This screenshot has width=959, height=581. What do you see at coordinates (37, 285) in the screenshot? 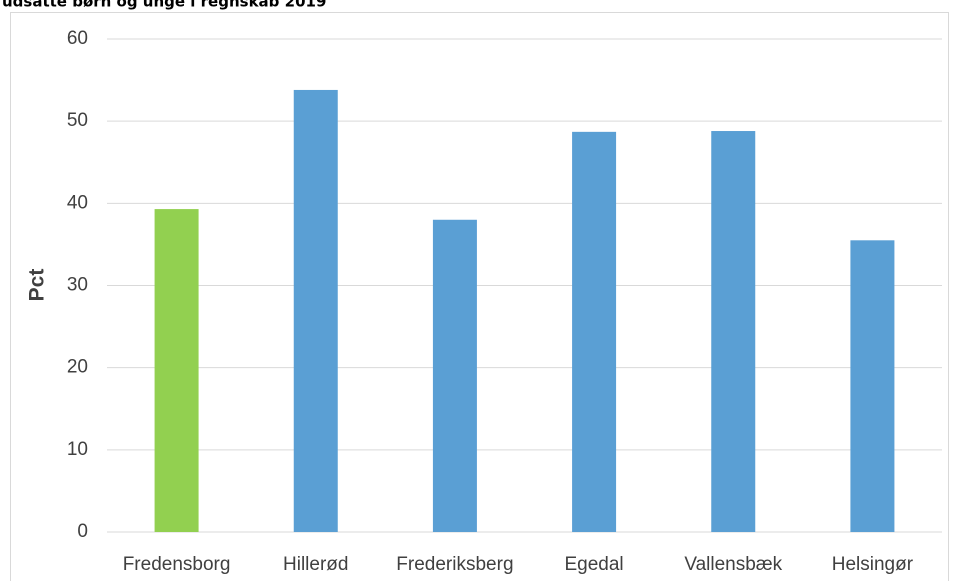
I see `y-axis-label: Pct` at bounding box center [37, 285].